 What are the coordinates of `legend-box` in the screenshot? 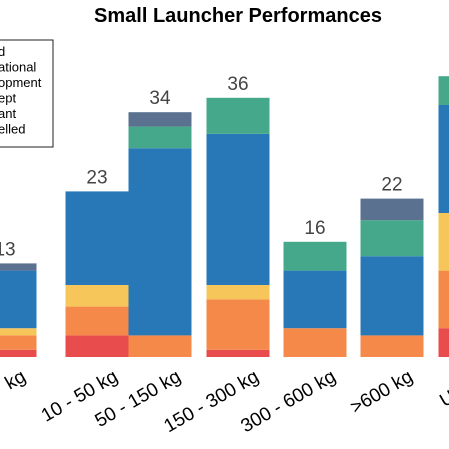 It's located at (27, 93).